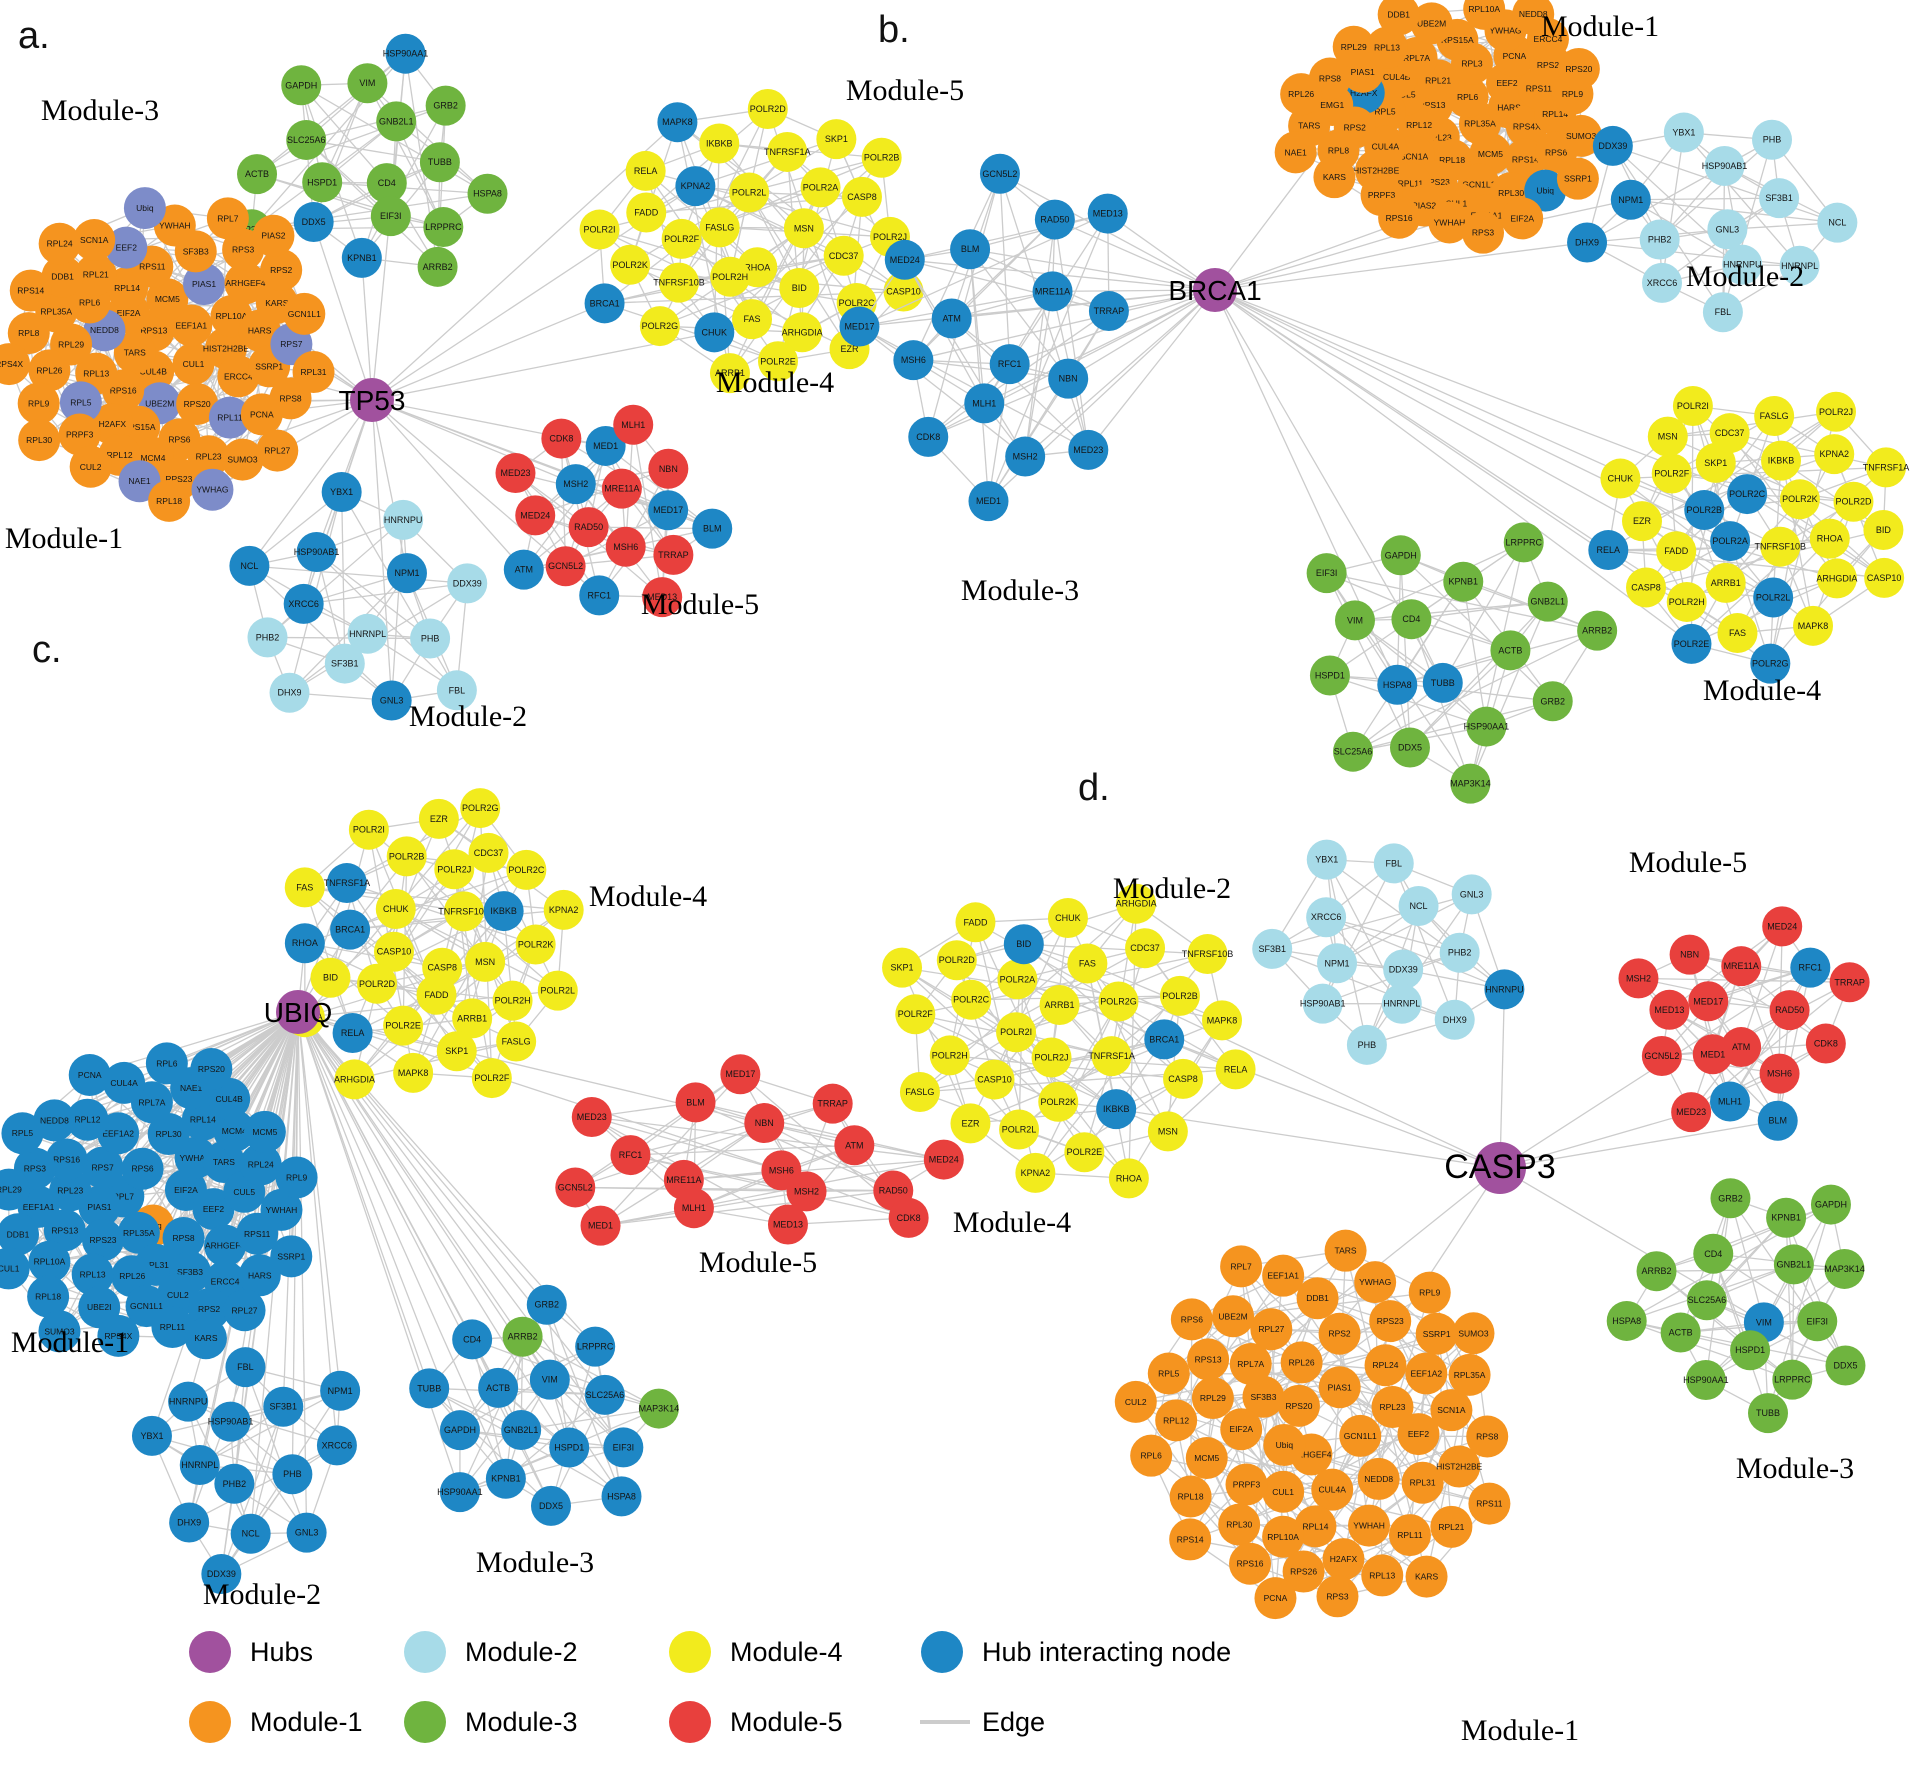 The height and width of the screenshot is (1775, 1923). What do you see at coordinates (1581, 135) in the screenshot?
I see `node-SUMO3: SUMO3` at bounding box center [1581, 135].